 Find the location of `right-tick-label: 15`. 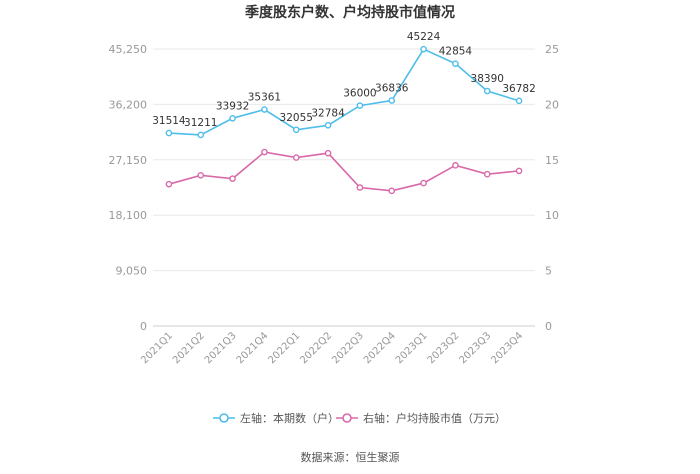

right-tick-label: 15 is located at coordinates (552, 160).